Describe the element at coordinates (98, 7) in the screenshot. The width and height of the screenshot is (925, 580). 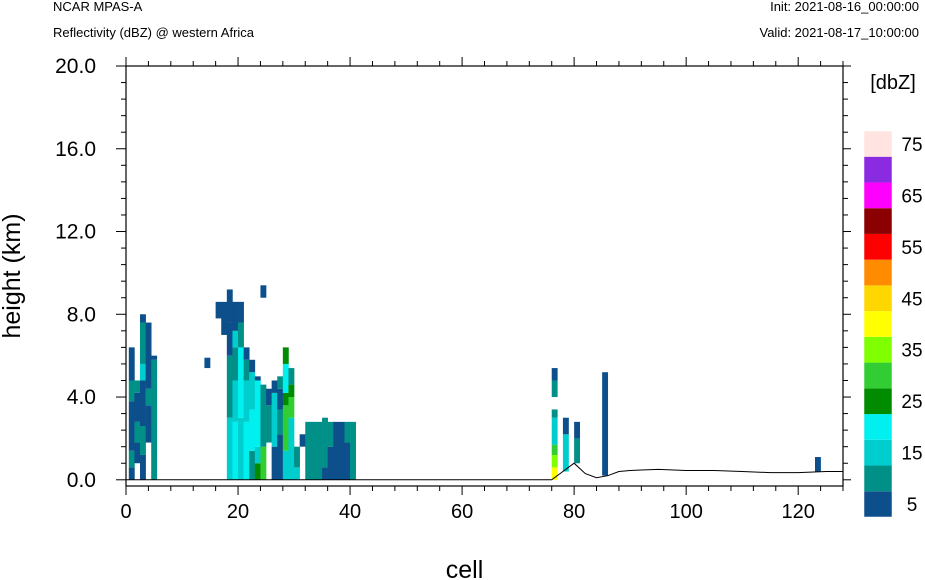
I see `model-title: NCAR MPAS-A` at that location.